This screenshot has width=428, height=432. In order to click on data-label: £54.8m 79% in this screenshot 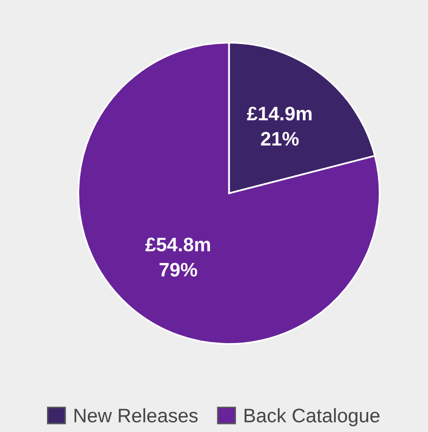, I will do `click(177, 257)`.